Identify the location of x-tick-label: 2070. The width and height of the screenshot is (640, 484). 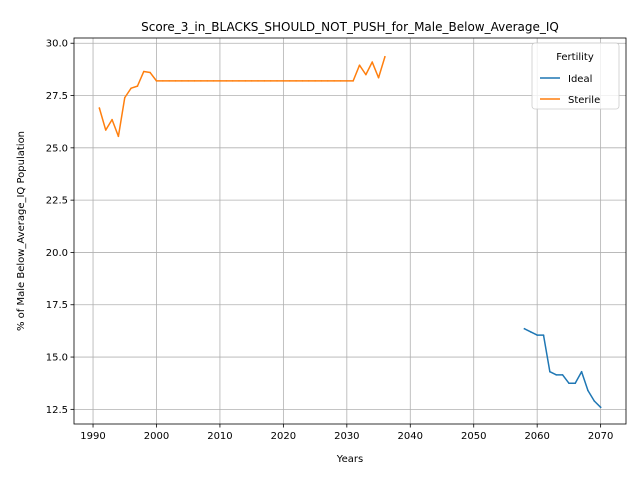
(600, 436).